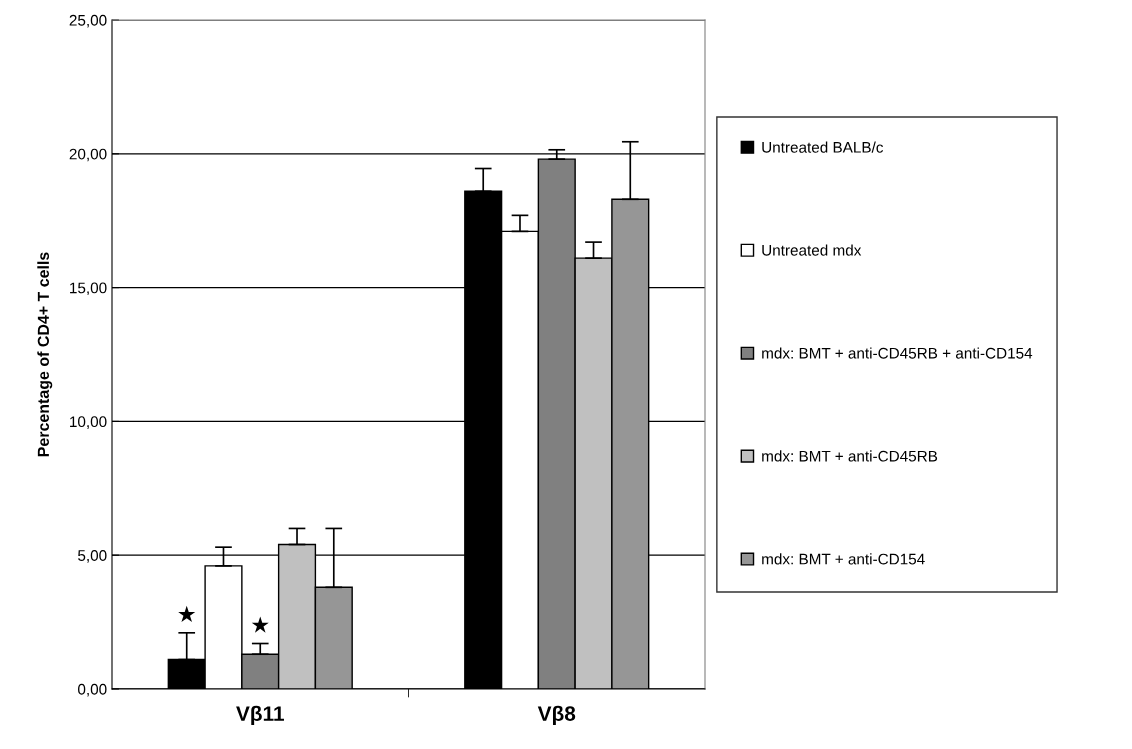 The width and height of the screenshot is (1132, 749). I want to click on y-tick-label: 15,00, so click(88, 289).